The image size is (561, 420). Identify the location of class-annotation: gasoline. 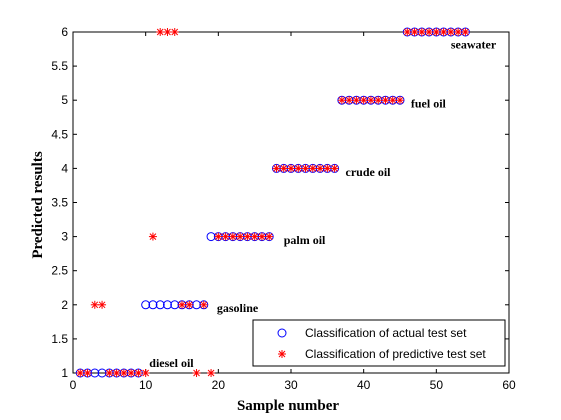
(238, 308).